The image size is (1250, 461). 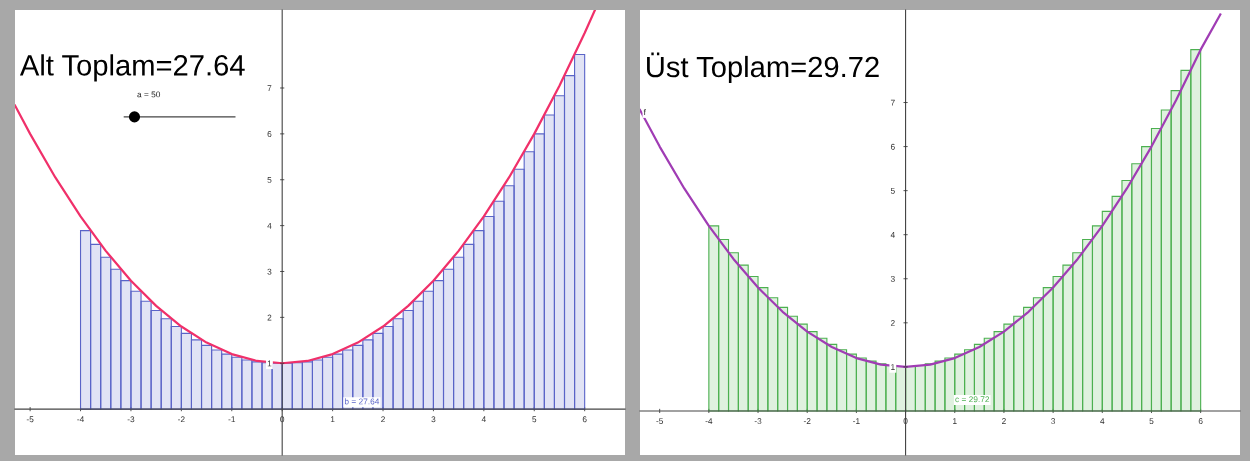 I want to click on annotation: b = 27.64, so click(x=362, y=401).